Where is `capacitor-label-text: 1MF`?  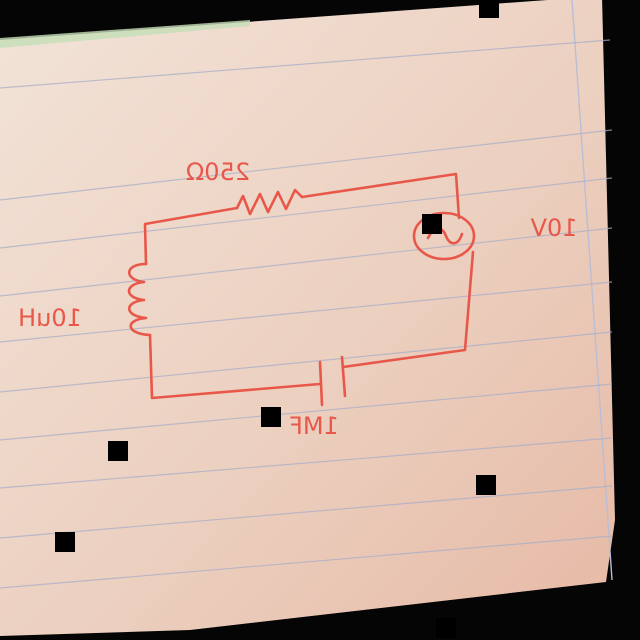
capacitor-label-text: 1MF is located at coordinates (314, 426).